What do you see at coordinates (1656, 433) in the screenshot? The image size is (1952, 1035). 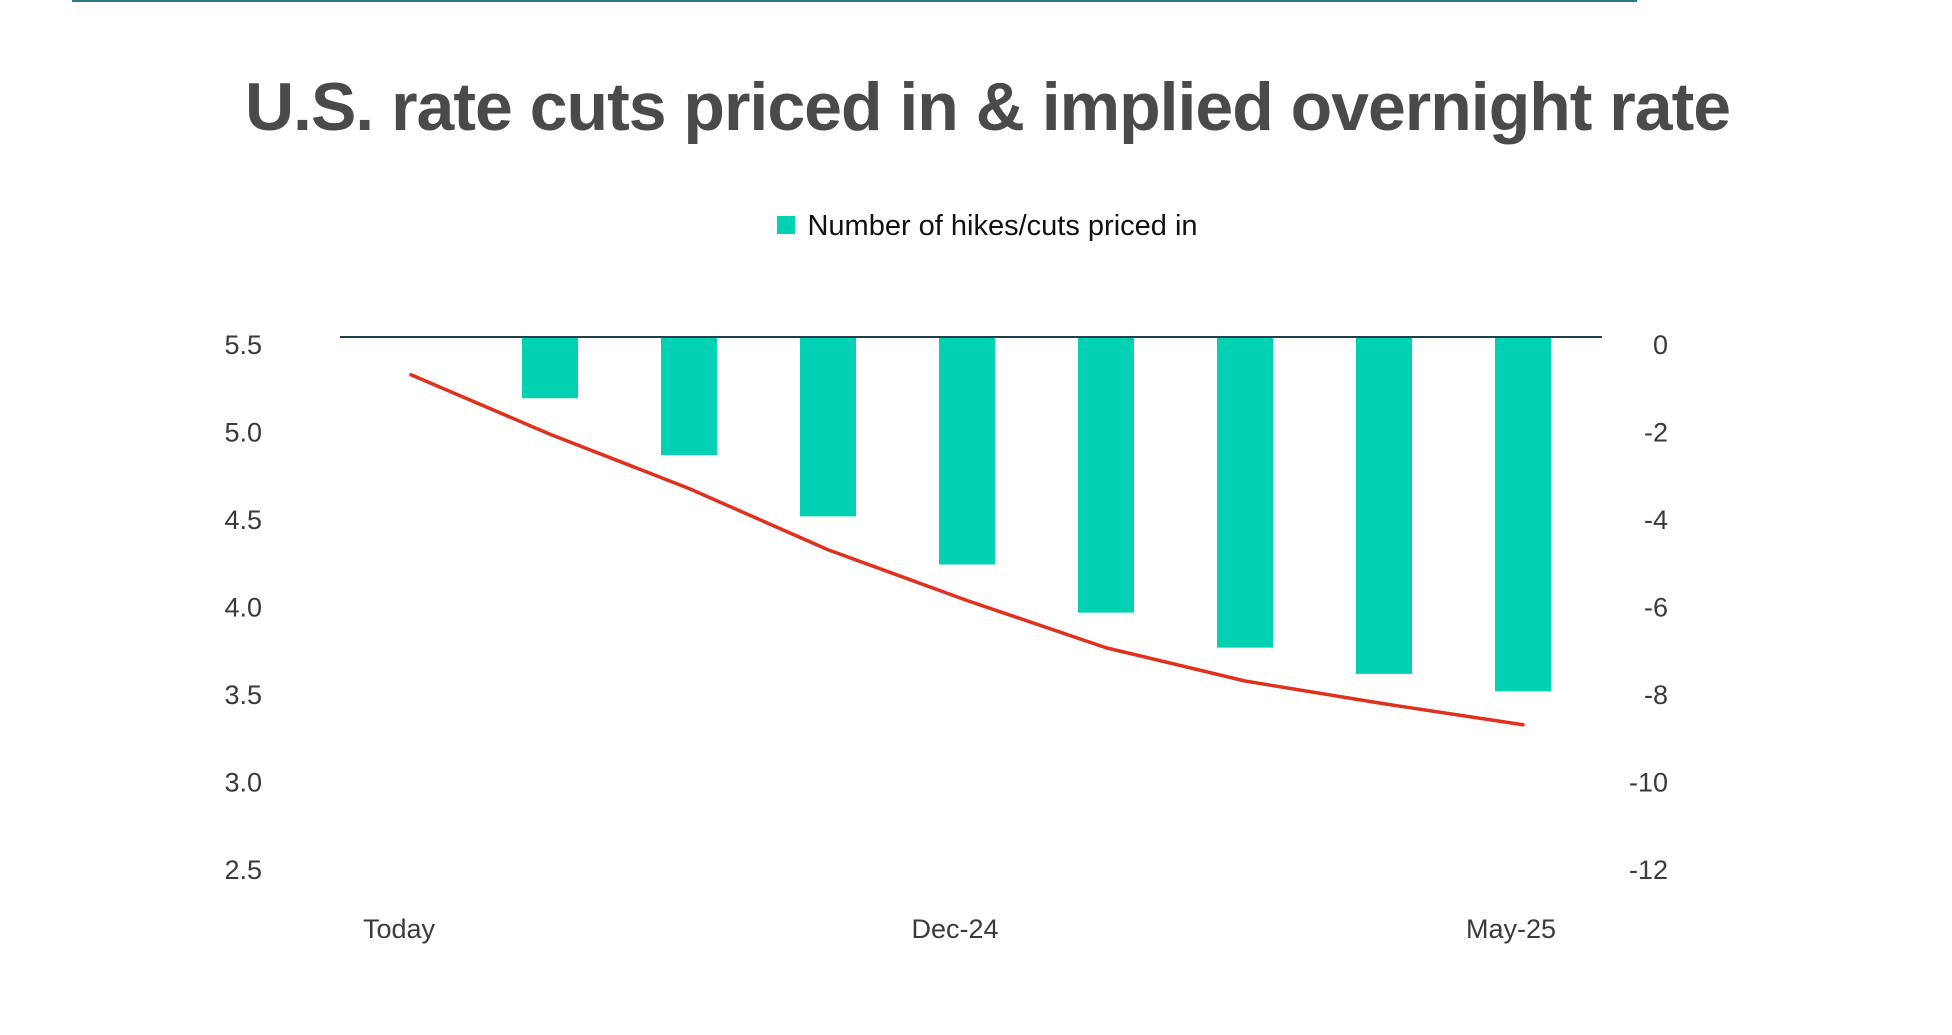 I see `right-tick-label: -2` at bounding box center [1656, 433].